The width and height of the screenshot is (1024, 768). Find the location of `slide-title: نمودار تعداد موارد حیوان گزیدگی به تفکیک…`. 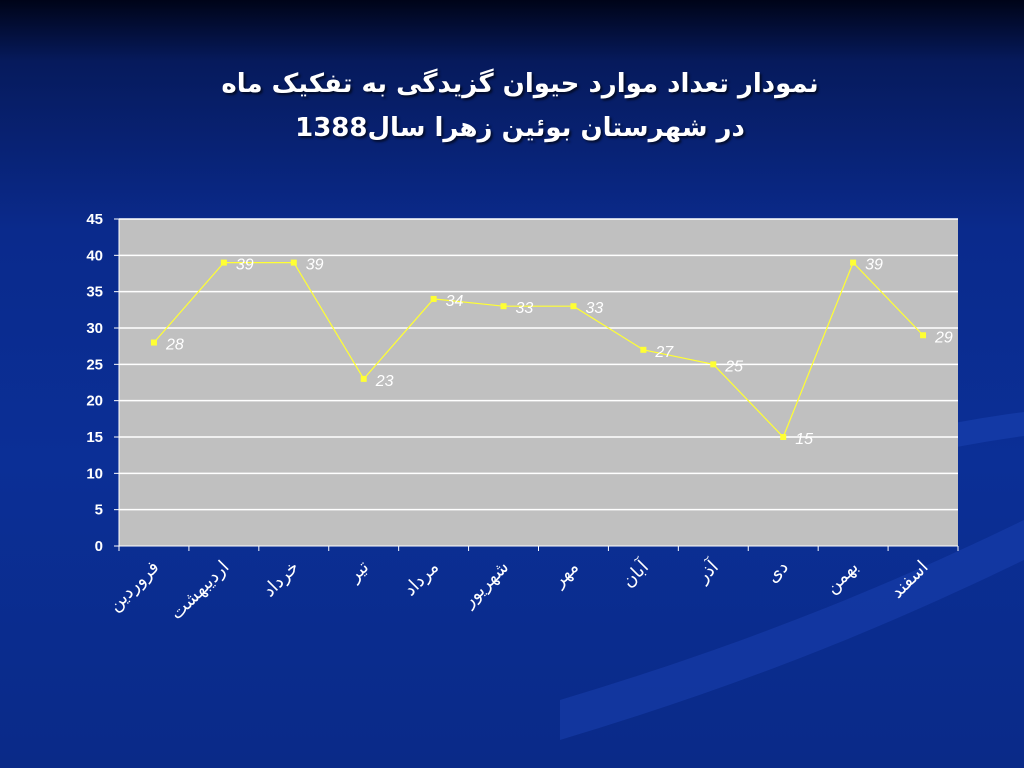

slide-title: نمودار تعداد موارد حیوان گزیدگی به تفکیک… is located at coordinates (520, 106).